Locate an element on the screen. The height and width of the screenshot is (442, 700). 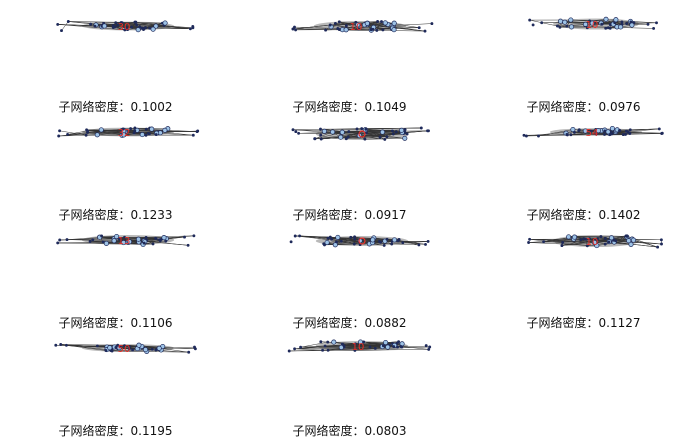
density-value: 0.1402 is located at coordinates (620, 215).